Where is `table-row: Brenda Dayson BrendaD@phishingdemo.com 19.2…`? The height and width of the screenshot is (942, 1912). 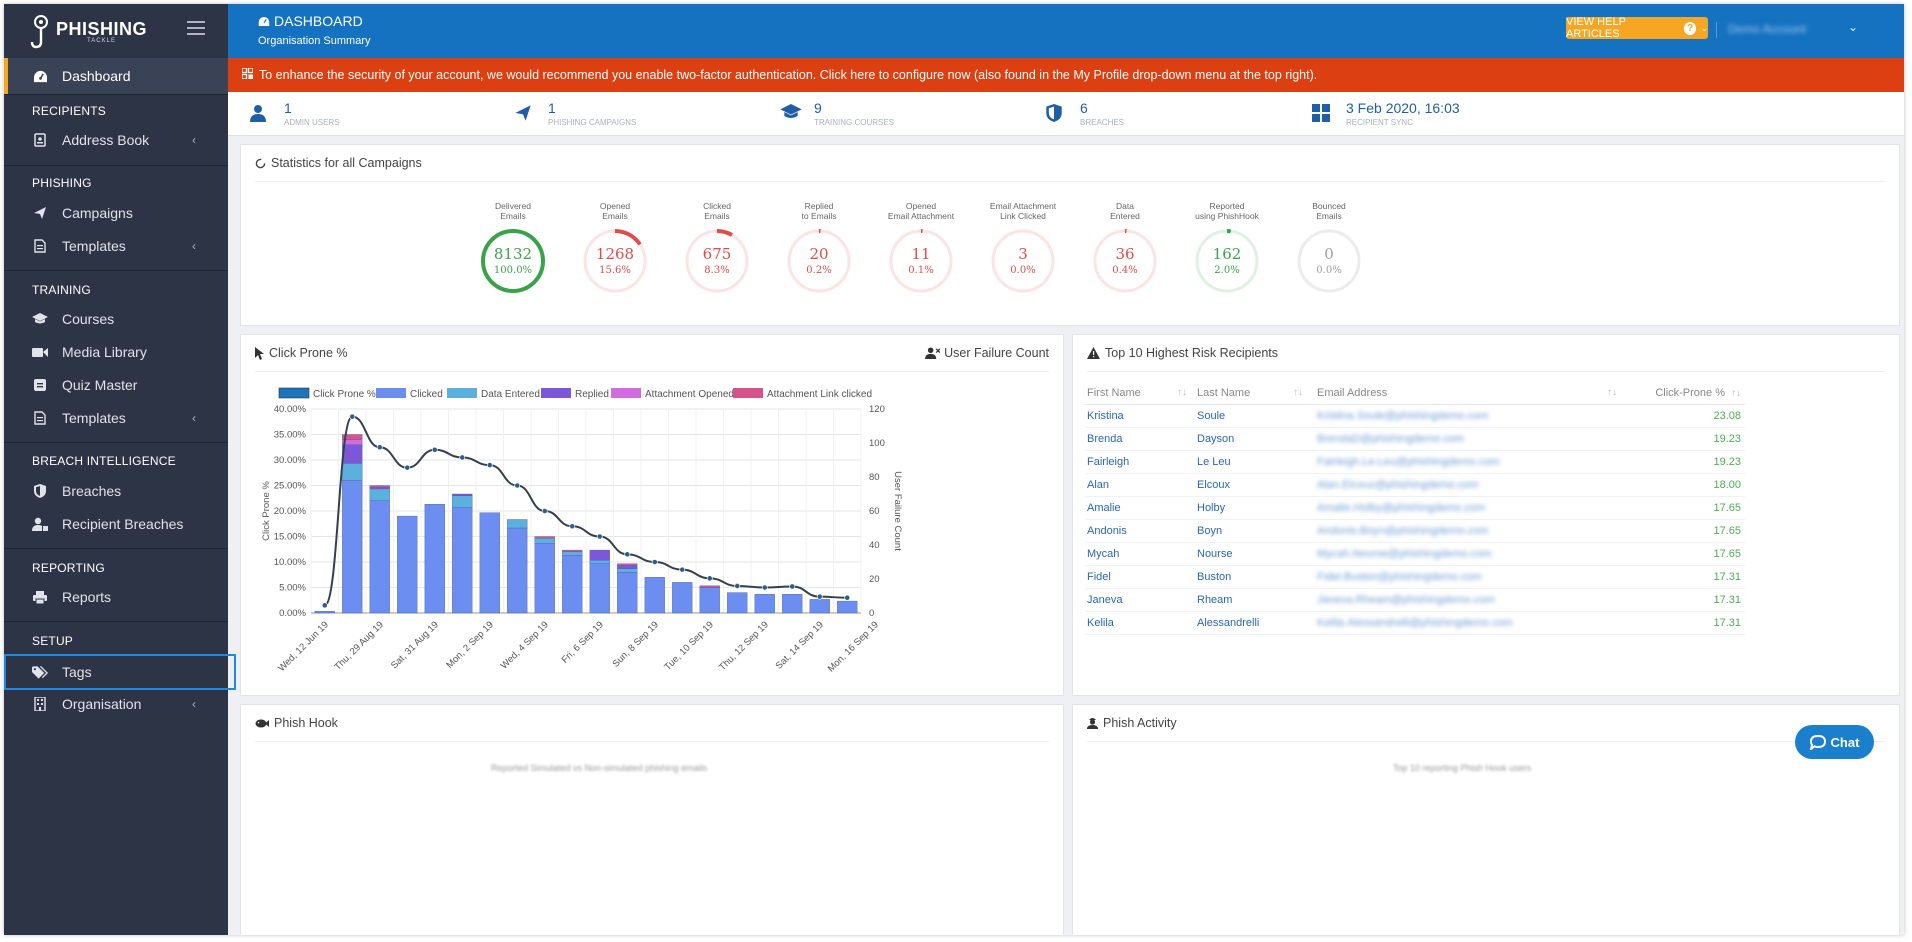
table-row: Brenda Dayson BrendaD@phishingdemo.com 19.2… is located at coordinates (1415, 439).